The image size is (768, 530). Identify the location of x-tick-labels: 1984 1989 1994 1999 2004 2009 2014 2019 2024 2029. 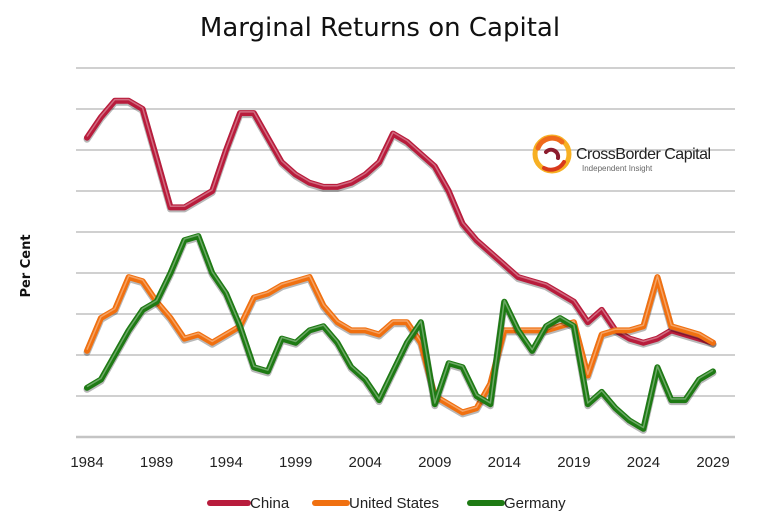
(399, 462).